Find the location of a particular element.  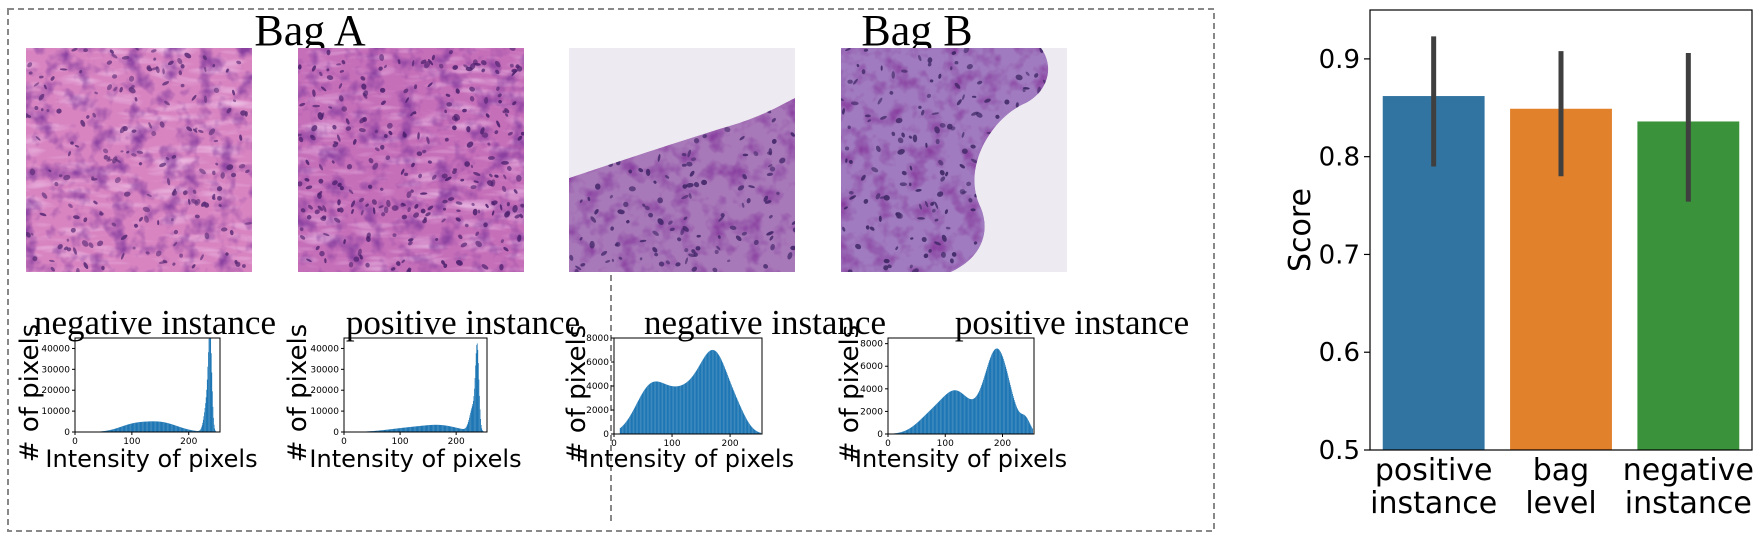

histogram-y-tick-label: 40000 is located at coordinates (55, 349).